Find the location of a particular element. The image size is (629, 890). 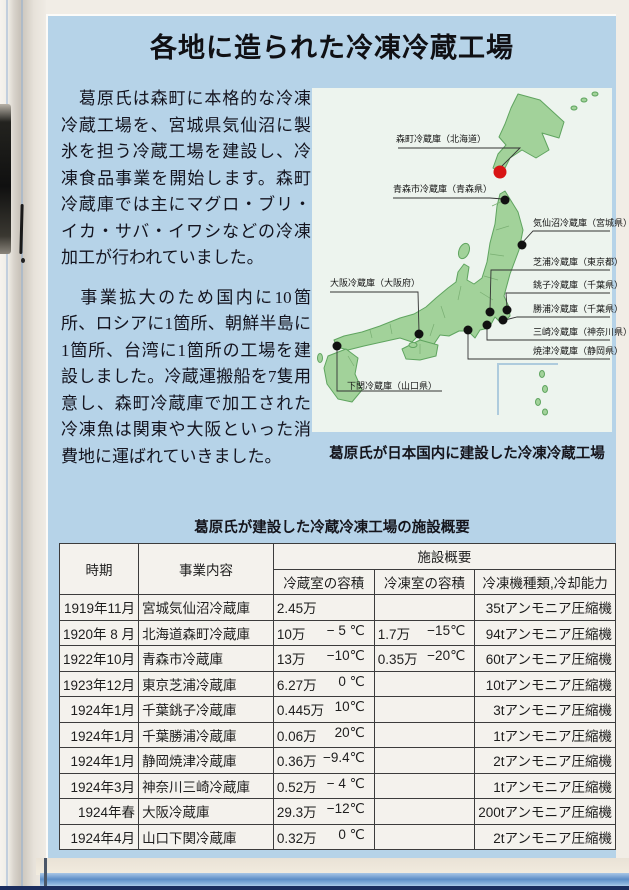

scan-shadow-mark is located at coordinates (5, 179).